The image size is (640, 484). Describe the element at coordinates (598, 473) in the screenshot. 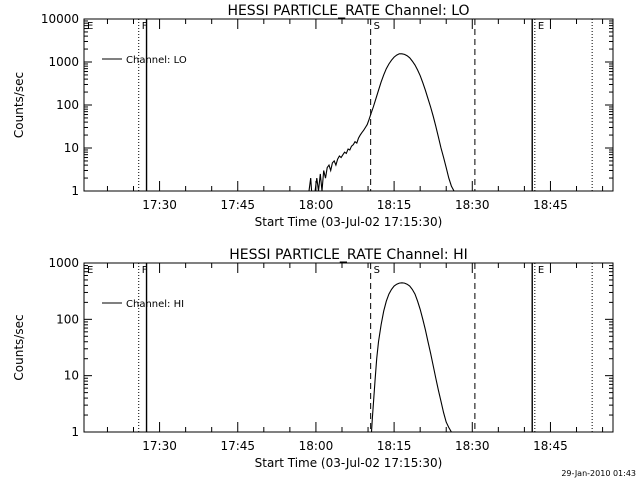

I see `timestamp-label: 29-Jan-2010 01:43` at that location.